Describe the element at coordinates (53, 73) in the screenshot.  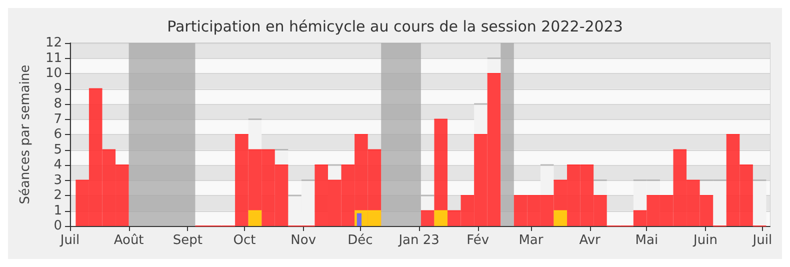
I see `y-tick-label: 10` at that location.